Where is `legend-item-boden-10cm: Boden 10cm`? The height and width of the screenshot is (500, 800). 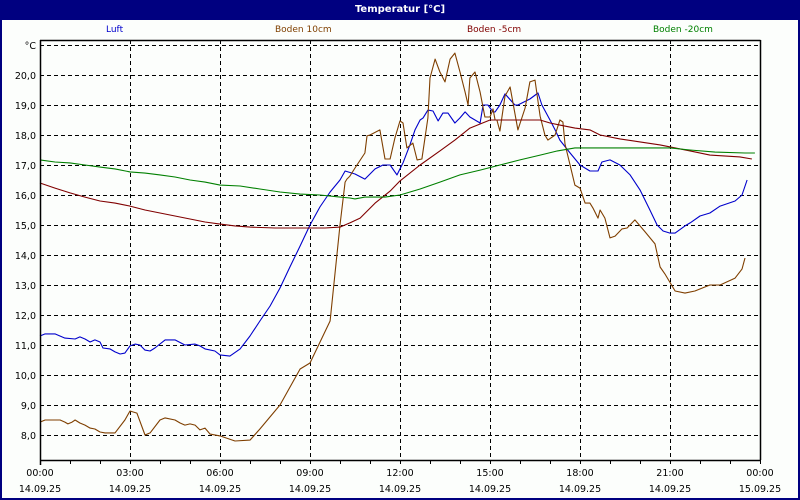
legend-item-boden-10cm: Boden 10cm is located at coordinates (303, 30).